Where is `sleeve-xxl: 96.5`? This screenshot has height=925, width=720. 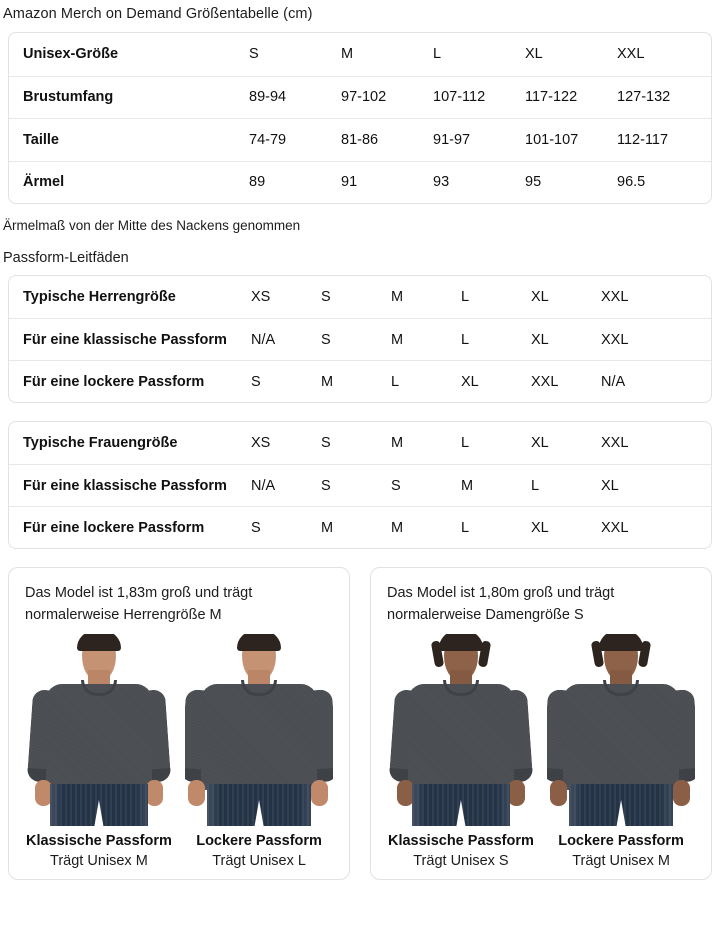 sleeve-xxl: 96.5 is located at coordinates (631, 182).